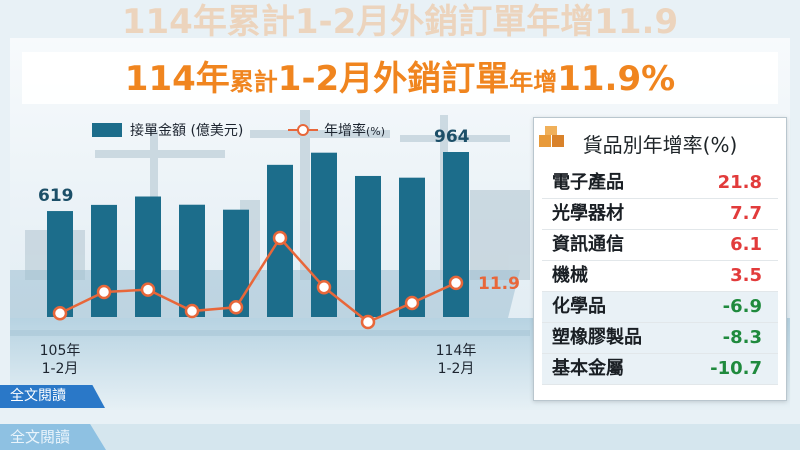  What do you see at coordinates (56, 196) in the screenshot?
I see `data-label-first-value: 619` at bounding box center [56, 196].